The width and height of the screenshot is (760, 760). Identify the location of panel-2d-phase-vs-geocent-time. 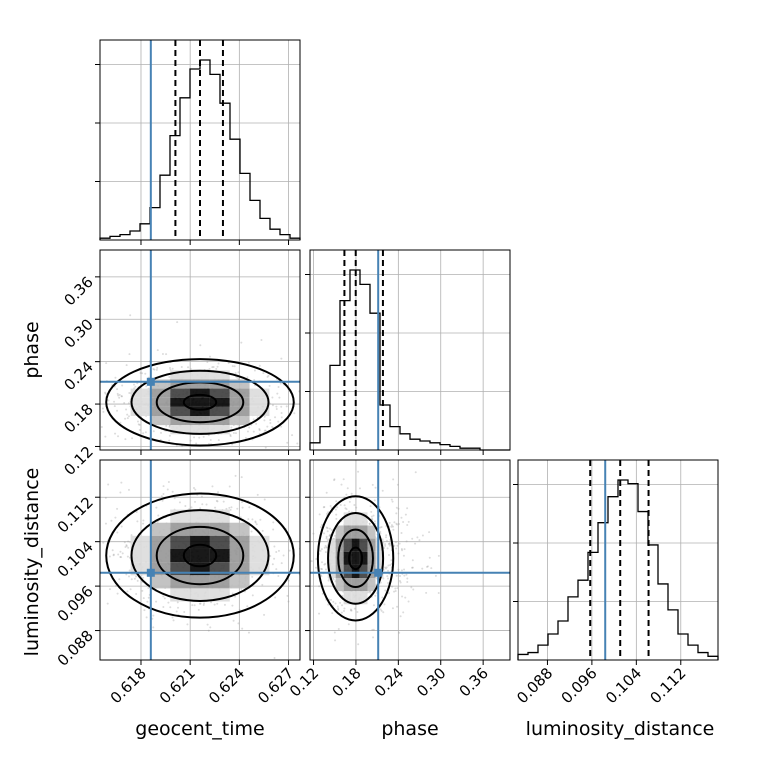
(159, 352).